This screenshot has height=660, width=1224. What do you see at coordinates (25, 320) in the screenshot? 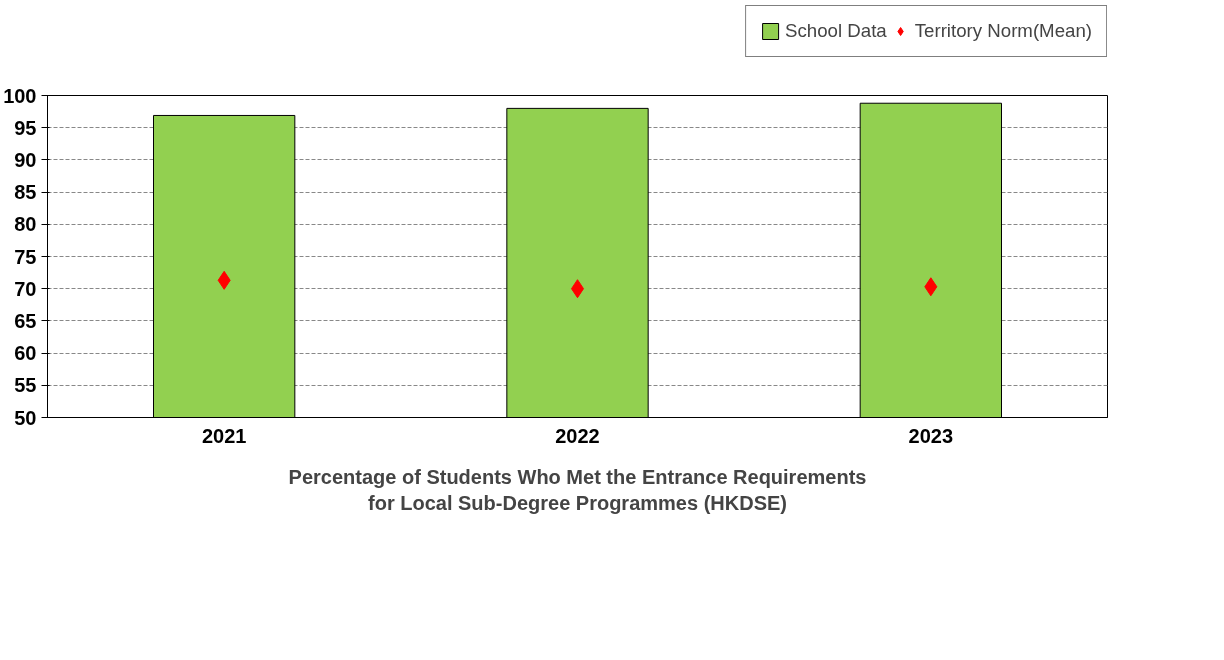
I see `y-tick-label: 65` at bounding box center [25, 320].